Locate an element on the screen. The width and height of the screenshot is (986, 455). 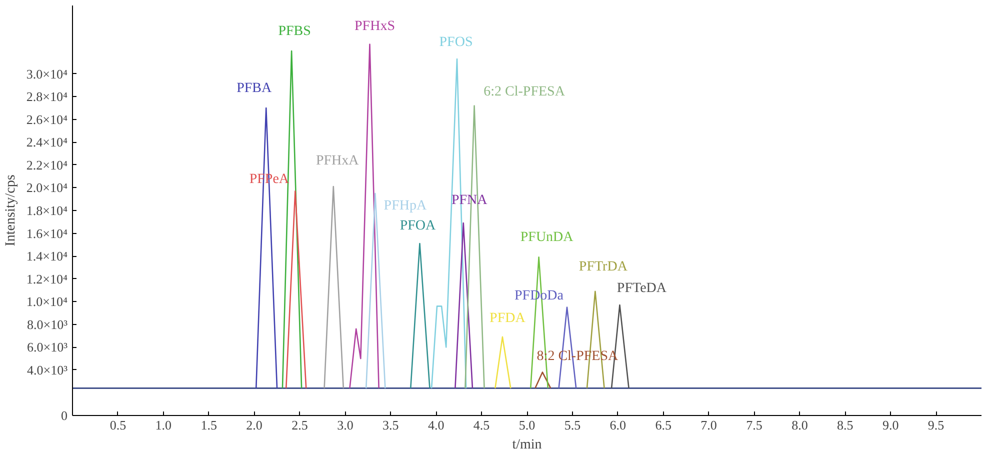
y-tick-label: 1.0×10⁴ is located at coordinates (47, 302).